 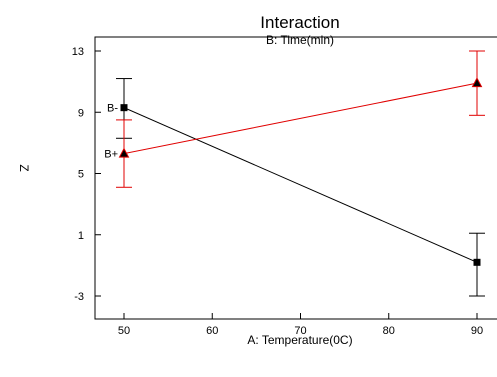 I want to click on y-tick-label: -3, so click(x=79, y=297).